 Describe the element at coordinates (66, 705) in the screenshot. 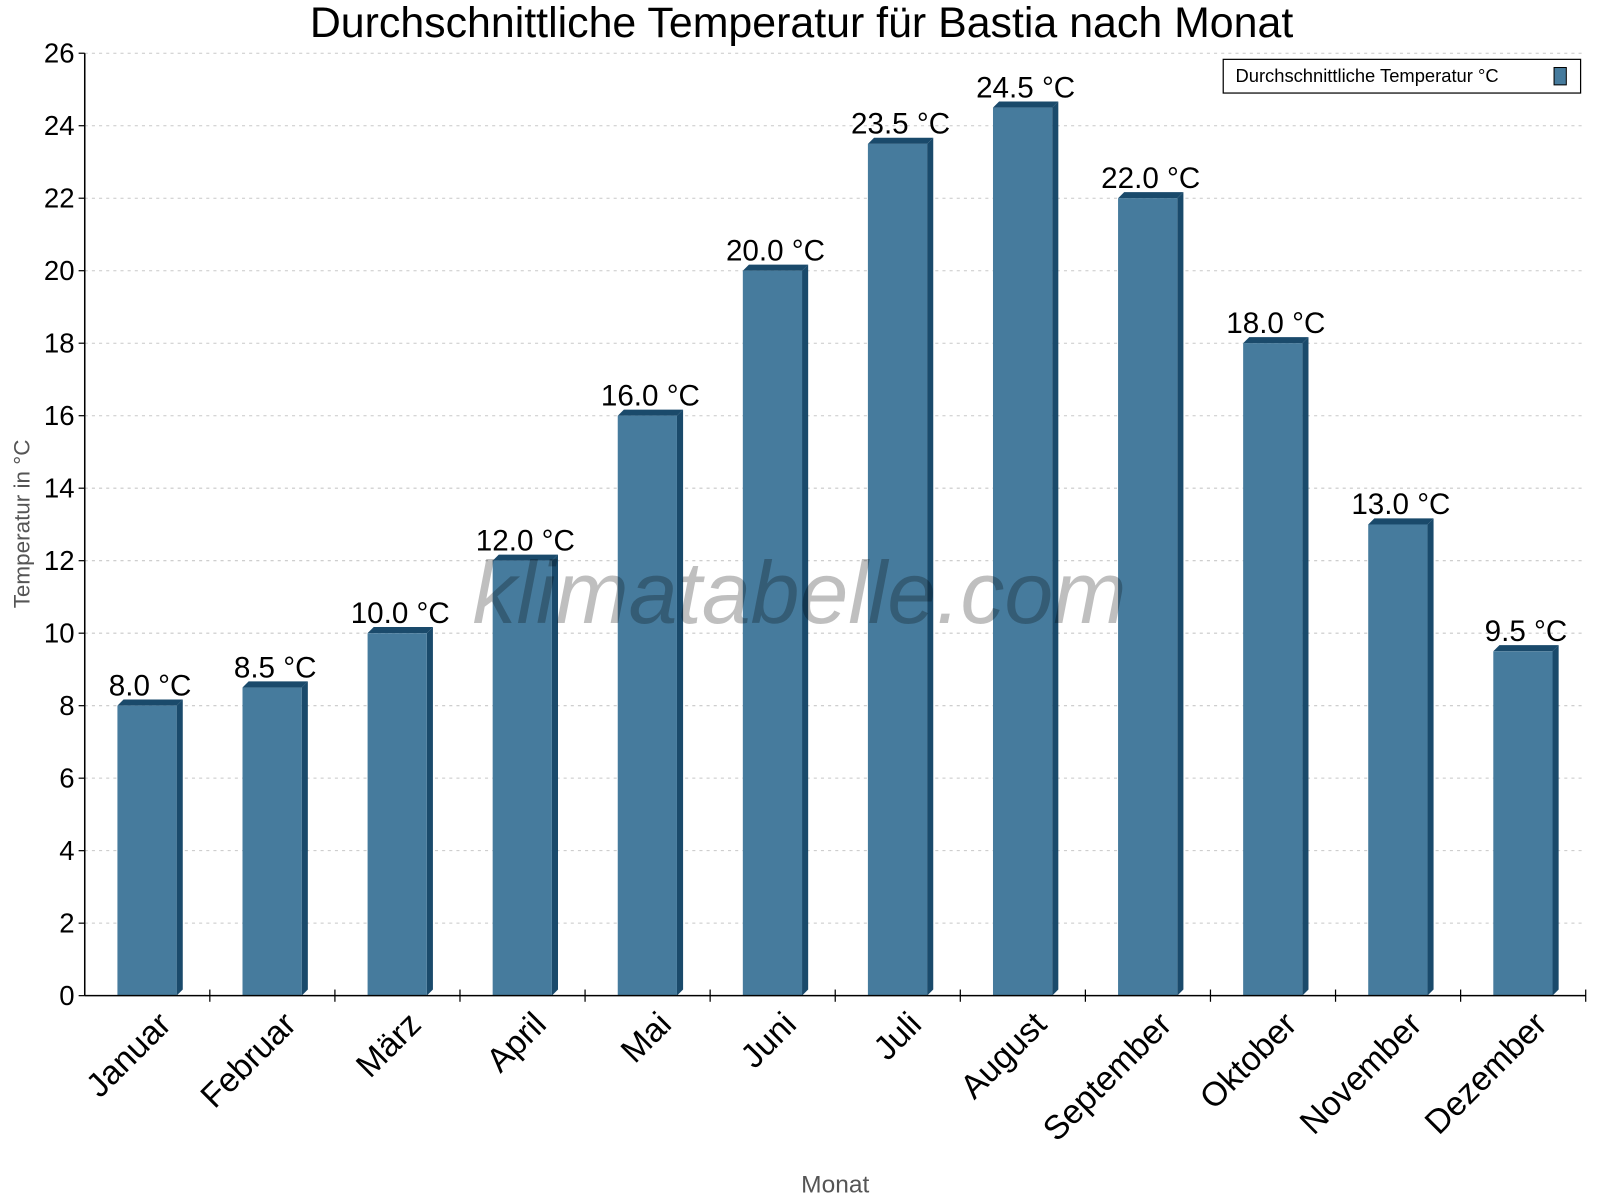

I see `y-tick-label: 8` at that location.